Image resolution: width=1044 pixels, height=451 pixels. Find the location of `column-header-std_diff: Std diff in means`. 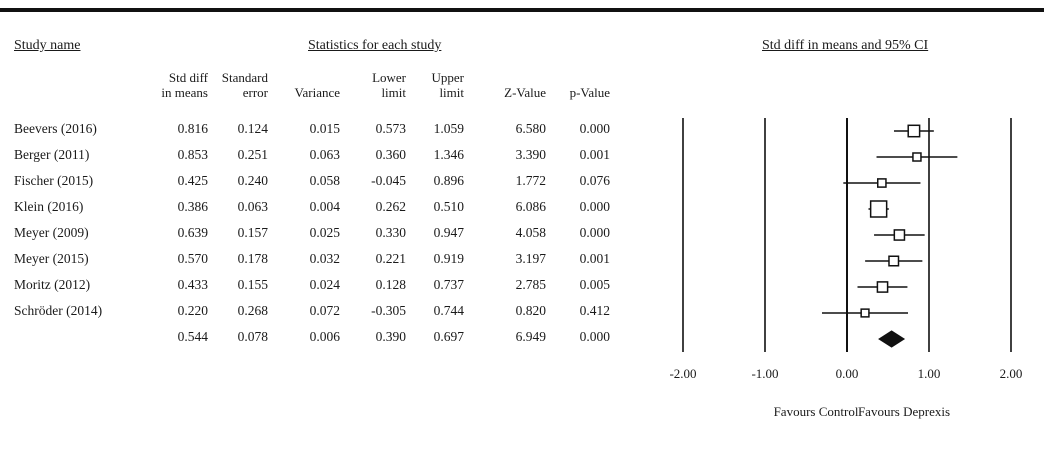

column-header-std_diff: Std diff in means is located at coordinates (163, 85).